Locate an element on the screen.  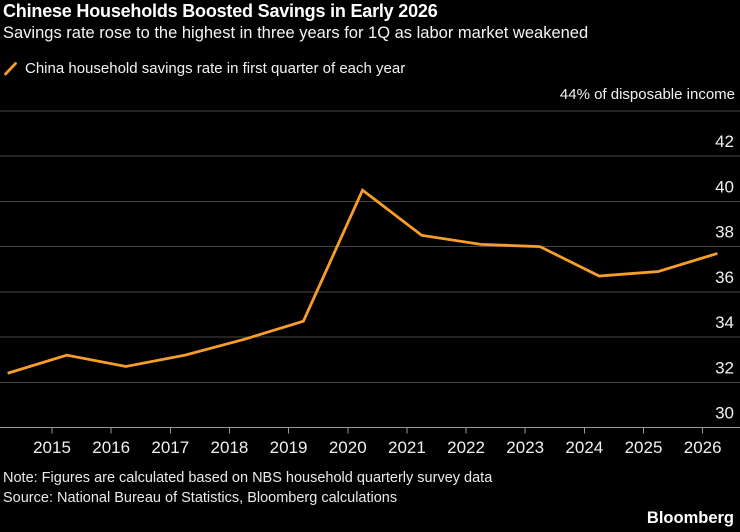
x-tick-label: 2024 is located at coordinates (584, 447).